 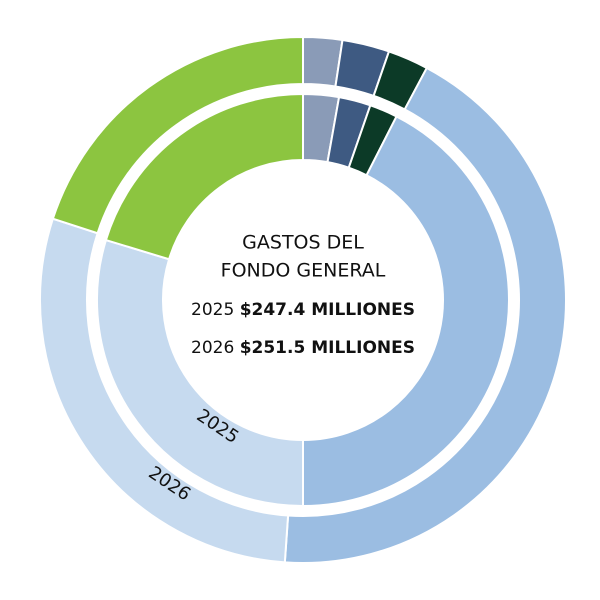 I want to click on total-amount: $247.4 MILLIONES, so click(x=327, y=310).